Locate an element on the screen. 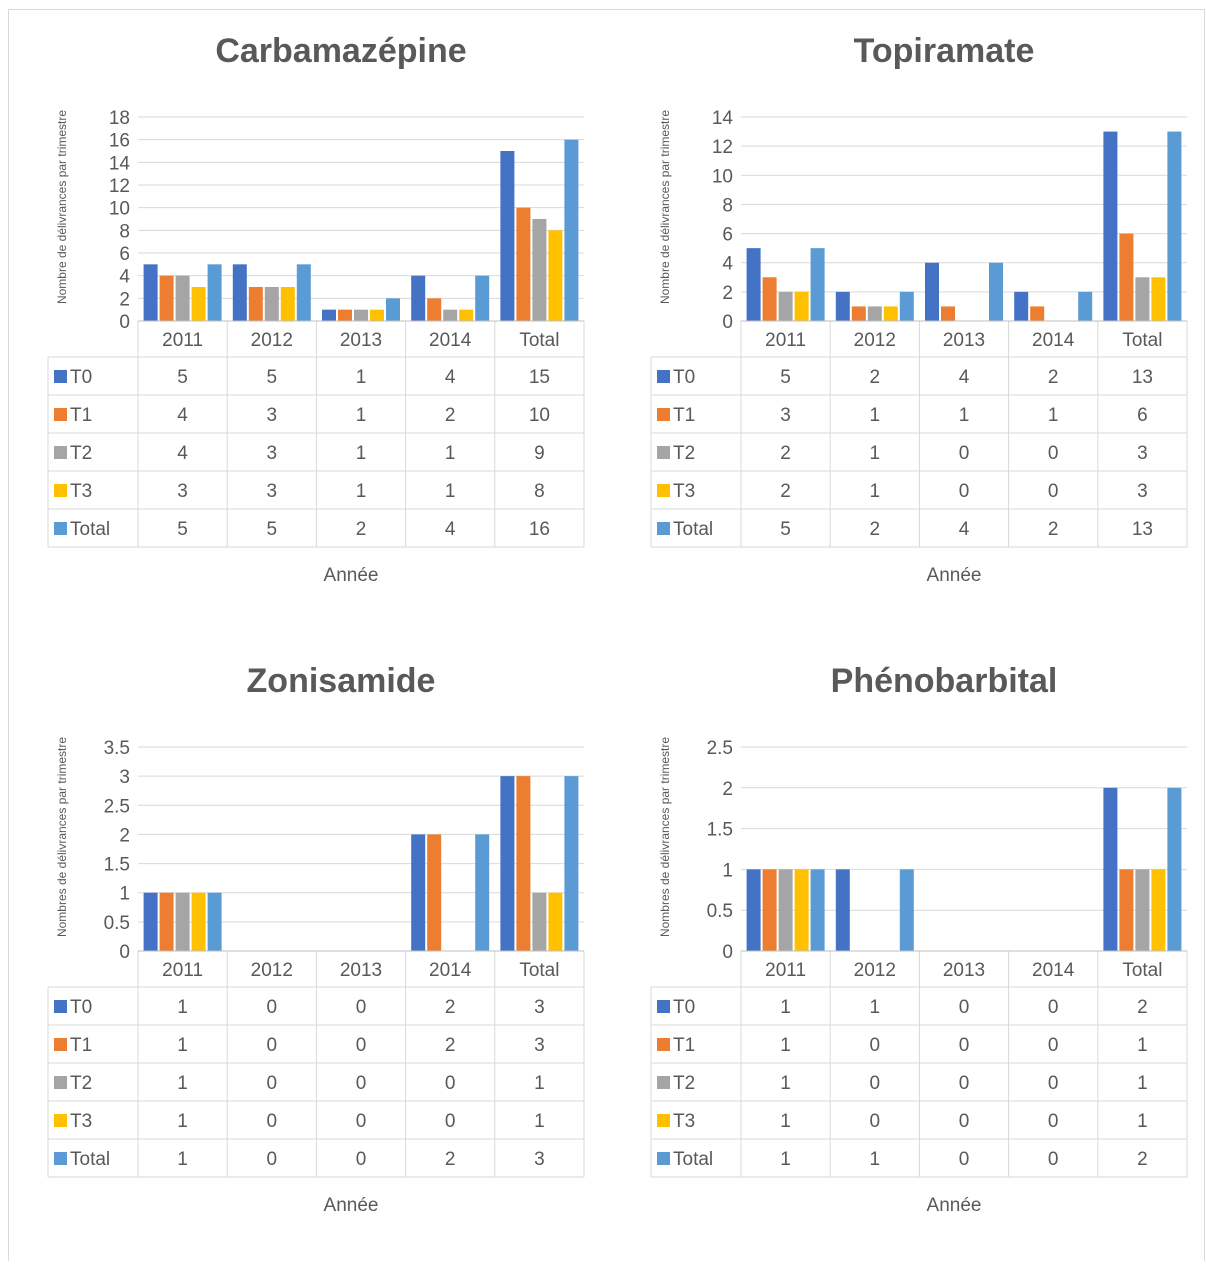 The width and height of the screenshot is (1206, 1280). y-tick-label: 6 is located at coordinates (727, 235).